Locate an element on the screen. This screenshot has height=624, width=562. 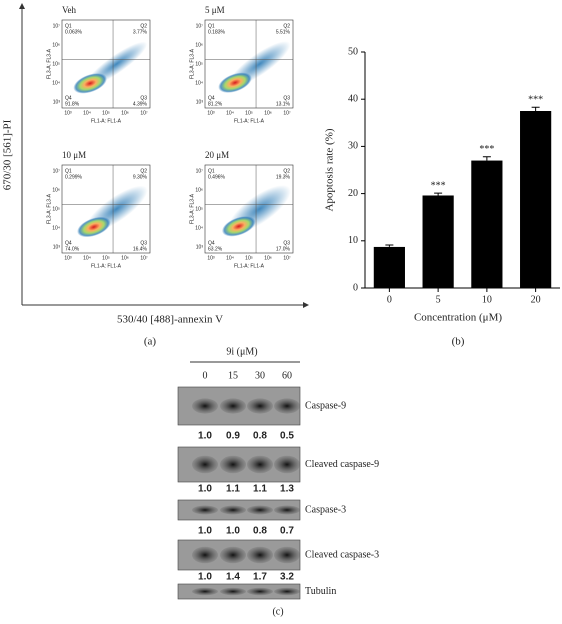
x-tick-label: 20 is located at coordinates (536, 299).